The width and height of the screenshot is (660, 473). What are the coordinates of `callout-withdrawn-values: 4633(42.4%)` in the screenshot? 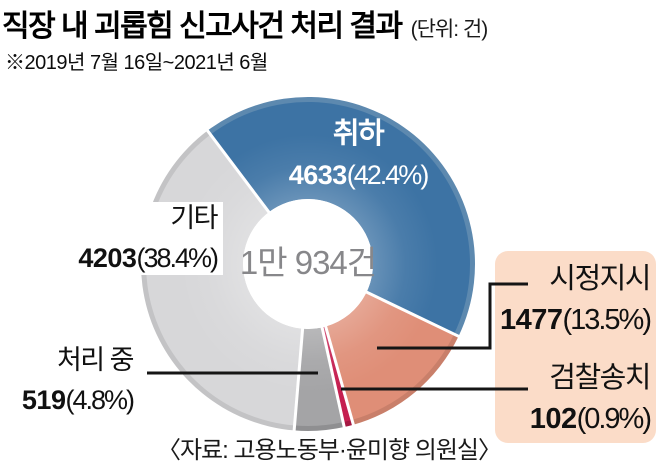 It's located at (358, 175).